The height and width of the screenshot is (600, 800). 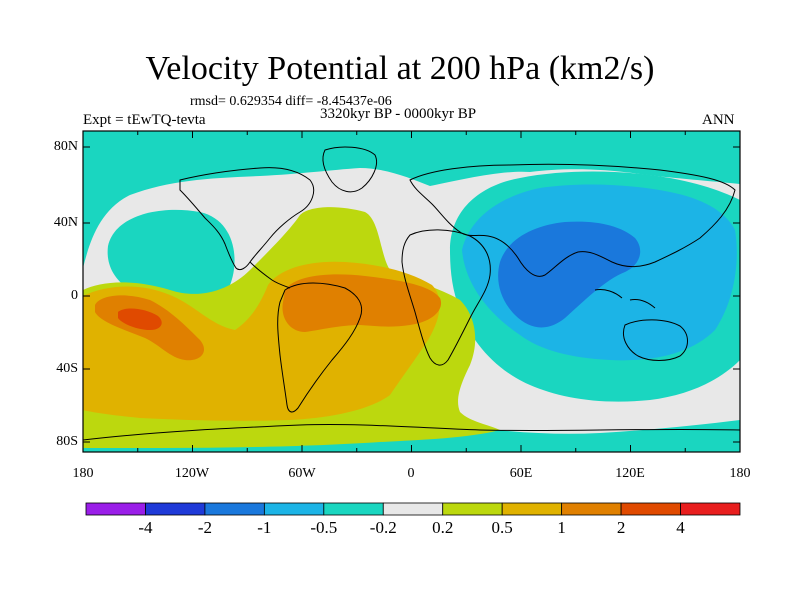 I want to click on stats-text: rmsd= 0.629354 diff= -8.45437e-06, so click(x=291, y=101).